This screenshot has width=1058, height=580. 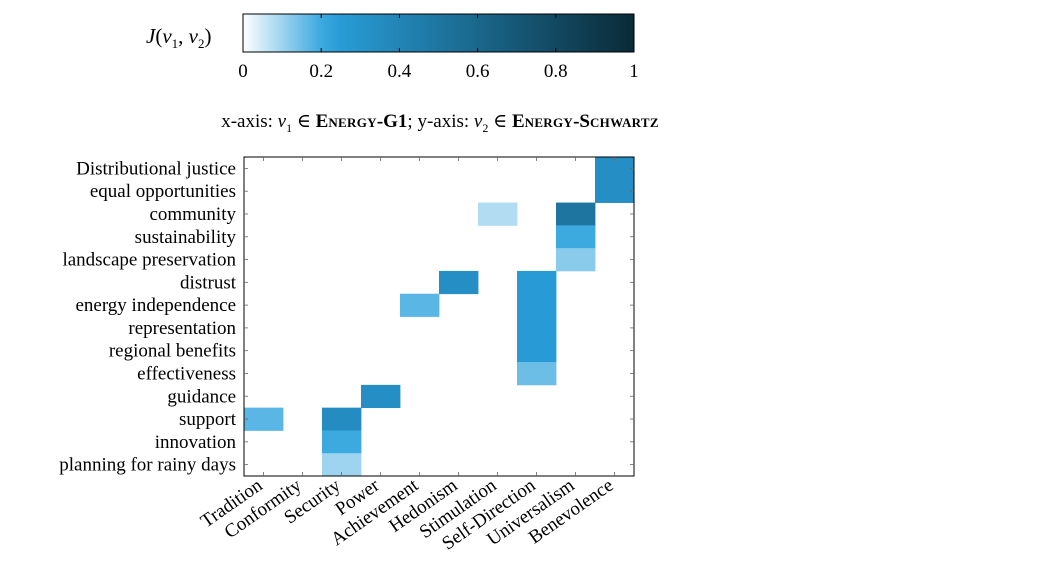 I want to click on heatmap-cell-benevolence-equal-opportunities, so click(x=615, y=191).